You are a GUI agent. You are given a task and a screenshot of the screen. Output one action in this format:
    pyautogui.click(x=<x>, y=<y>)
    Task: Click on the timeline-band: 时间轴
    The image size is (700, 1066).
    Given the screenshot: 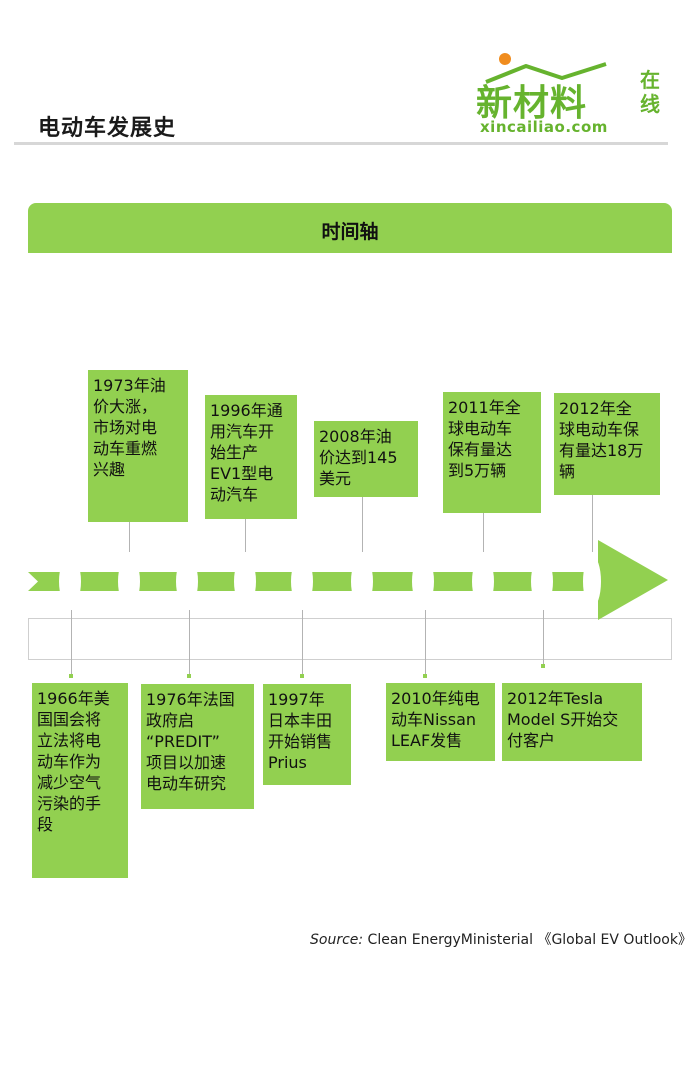 What is the action you would take?
    pyautogui.click(x=350, y=228)
    